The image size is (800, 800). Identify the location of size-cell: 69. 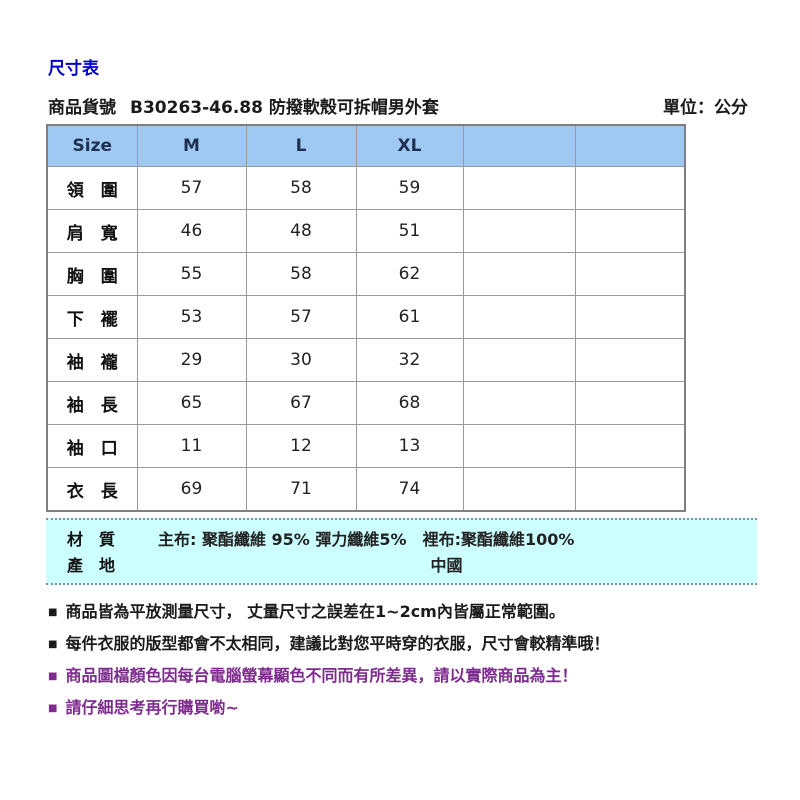
(191, 489).